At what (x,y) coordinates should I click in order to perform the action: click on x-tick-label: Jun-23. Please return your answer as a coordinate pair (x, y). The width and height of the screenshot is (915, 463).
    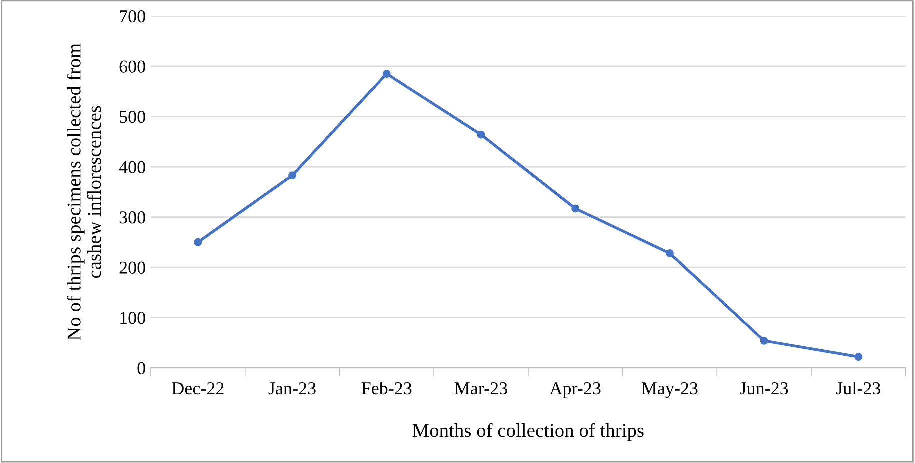
    Looking at the image, I should click on (764, 388).